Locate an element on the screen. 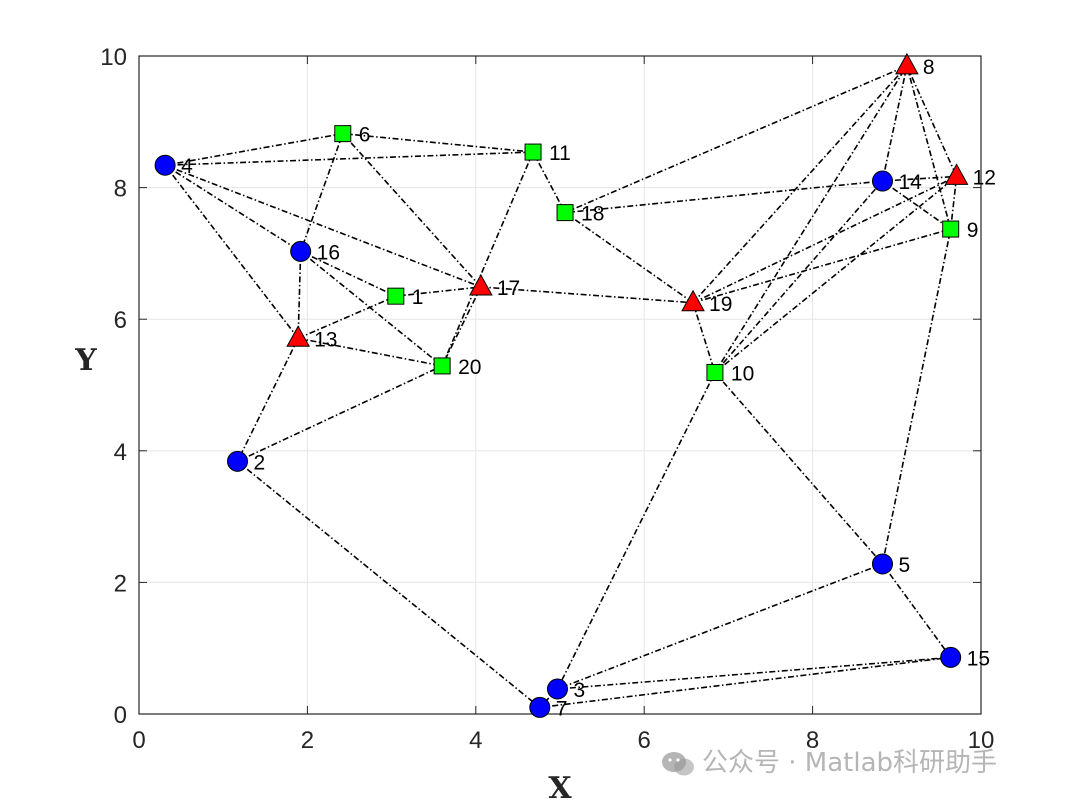 The image size is (1080, 805). x-tick-label: 4 is located at coordinates (475, 740).